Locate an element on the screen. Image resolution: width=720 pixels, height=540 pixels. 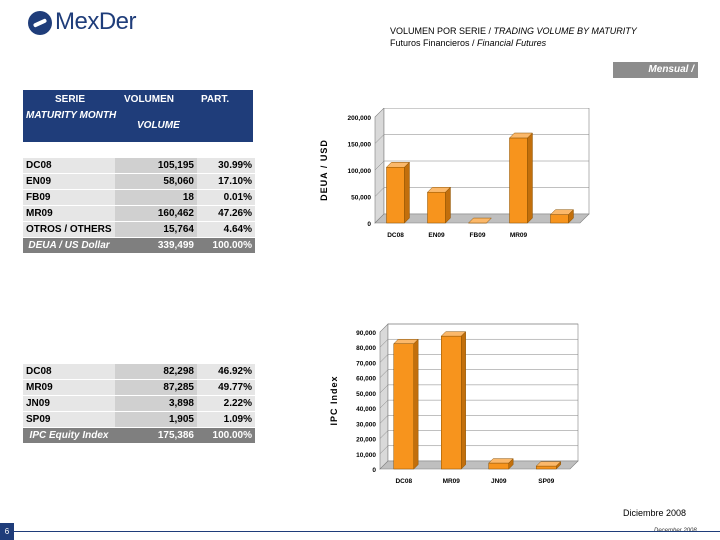
total-label: IPC Equity Index is located at coordinates (69, 435).